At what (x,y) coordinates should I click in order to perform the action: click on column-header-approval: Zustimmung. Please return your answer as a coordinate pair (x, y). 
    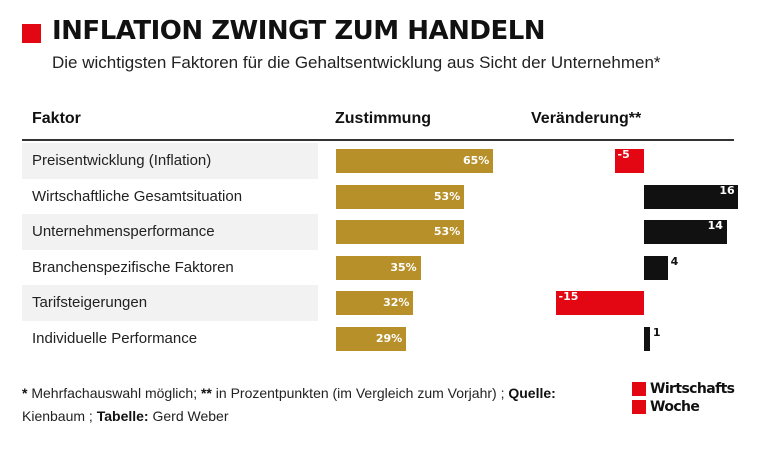
    Looking at the image, I should click on (383, 118).